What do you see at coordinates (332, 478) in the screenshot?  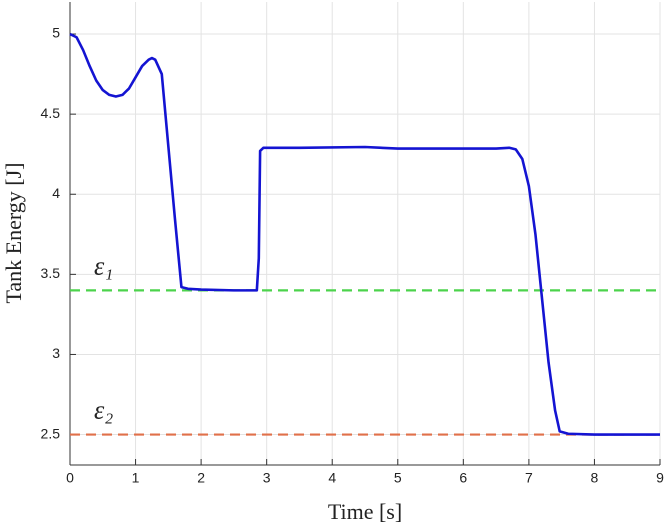 I see `x-tick-label: 4` at bounding box center [332, 478].